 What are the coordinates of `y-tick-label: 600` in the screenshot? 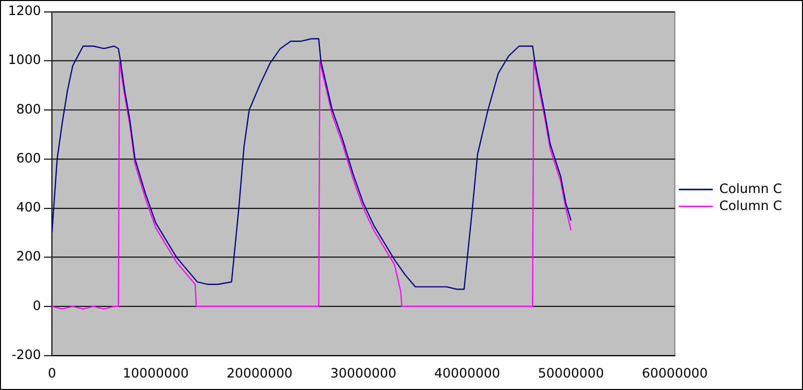 It's located at (28, 158).